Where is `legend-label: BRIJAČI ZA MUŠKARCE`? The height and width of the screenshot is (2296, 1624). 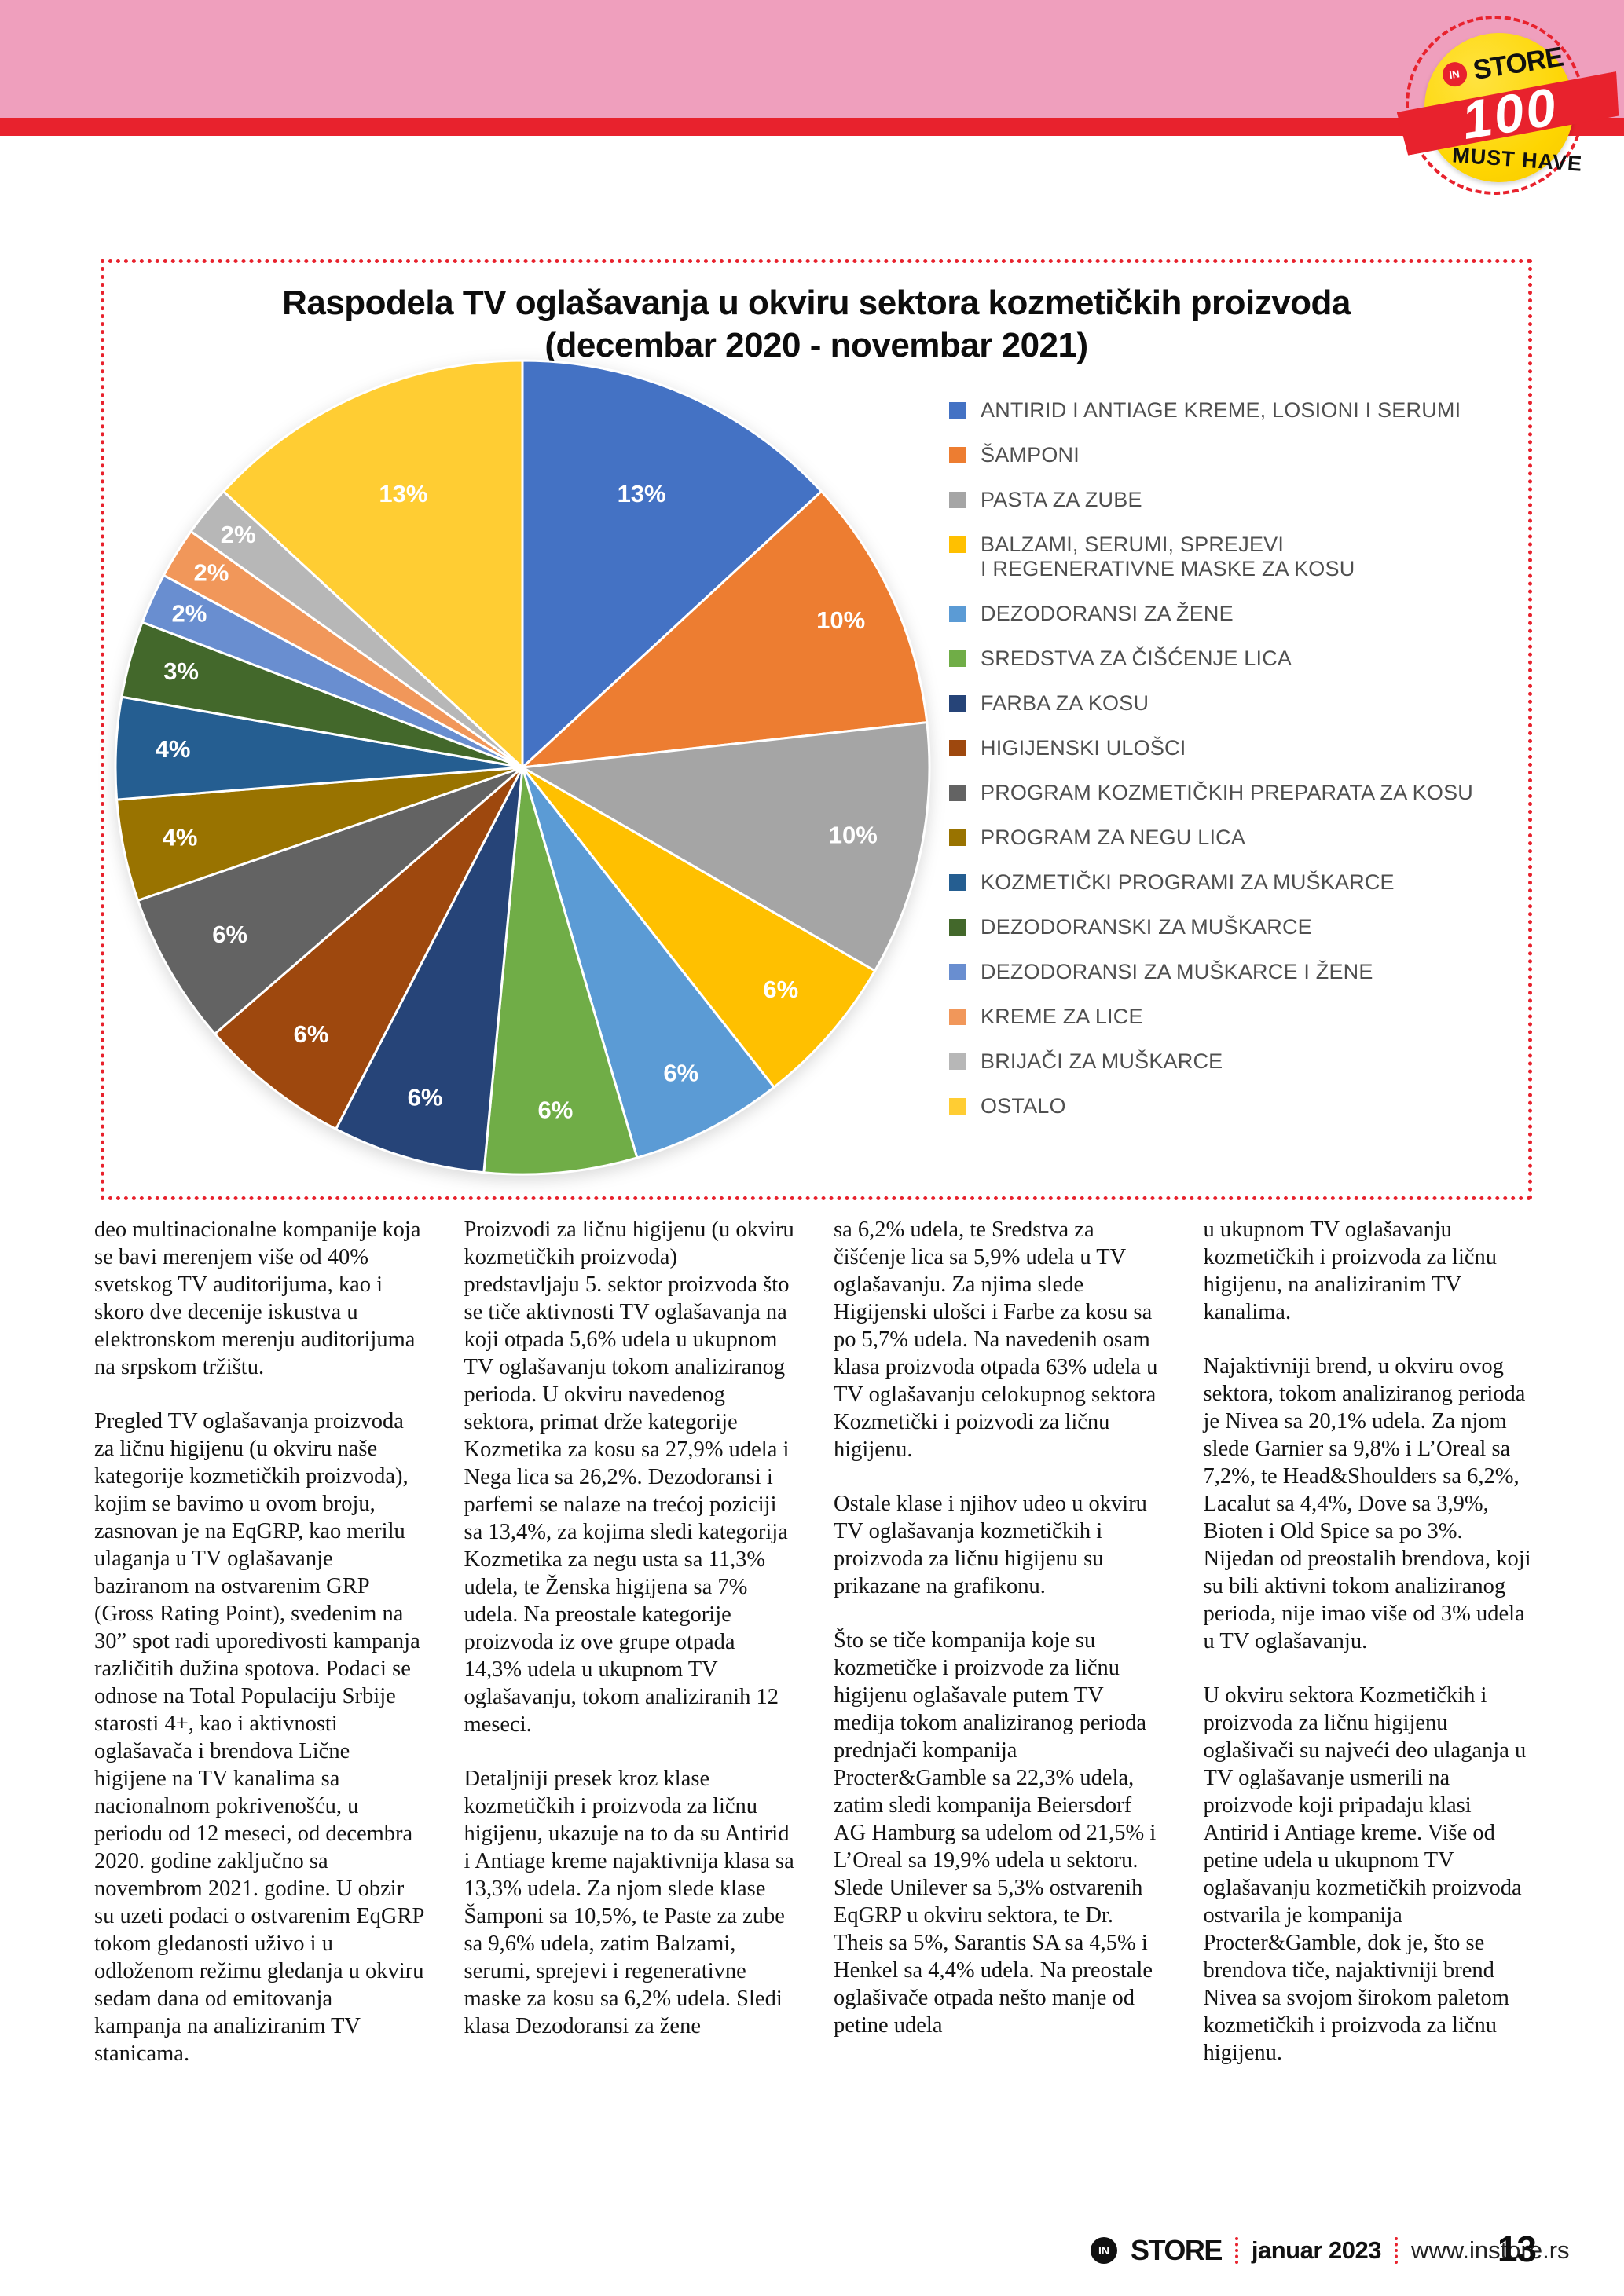 legend-label: BRIJAČI ZA MUŠKARCE is located at coordinates (1102, 1061).